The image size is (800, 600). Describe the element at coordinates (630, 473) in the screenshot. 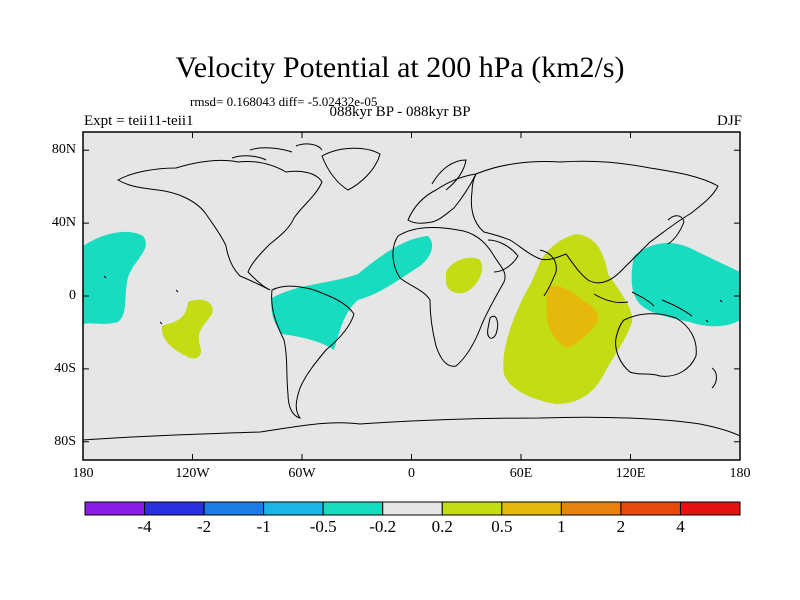

I see `x-tick-label: 120E` at that location.